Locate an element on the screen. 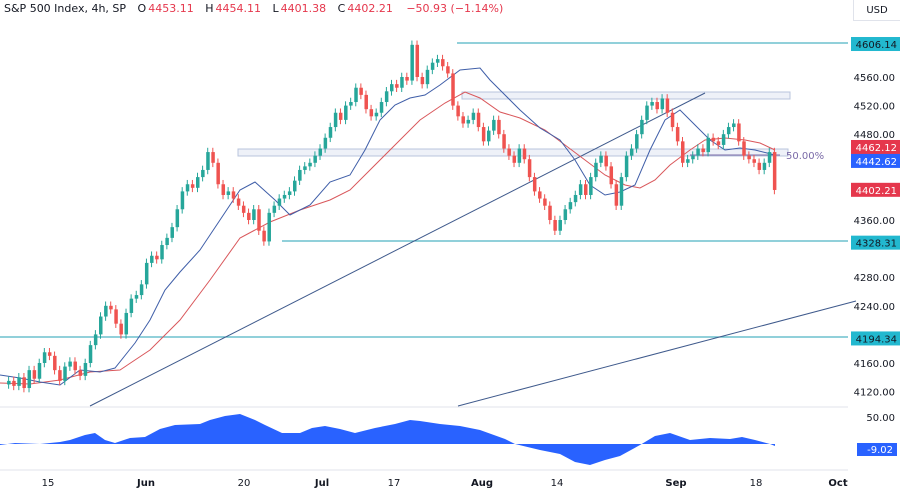 This screenshot has width=900, height=493. symbol-name: S&P 500 Index, 4h, SP is located at coordinates (65, 8).